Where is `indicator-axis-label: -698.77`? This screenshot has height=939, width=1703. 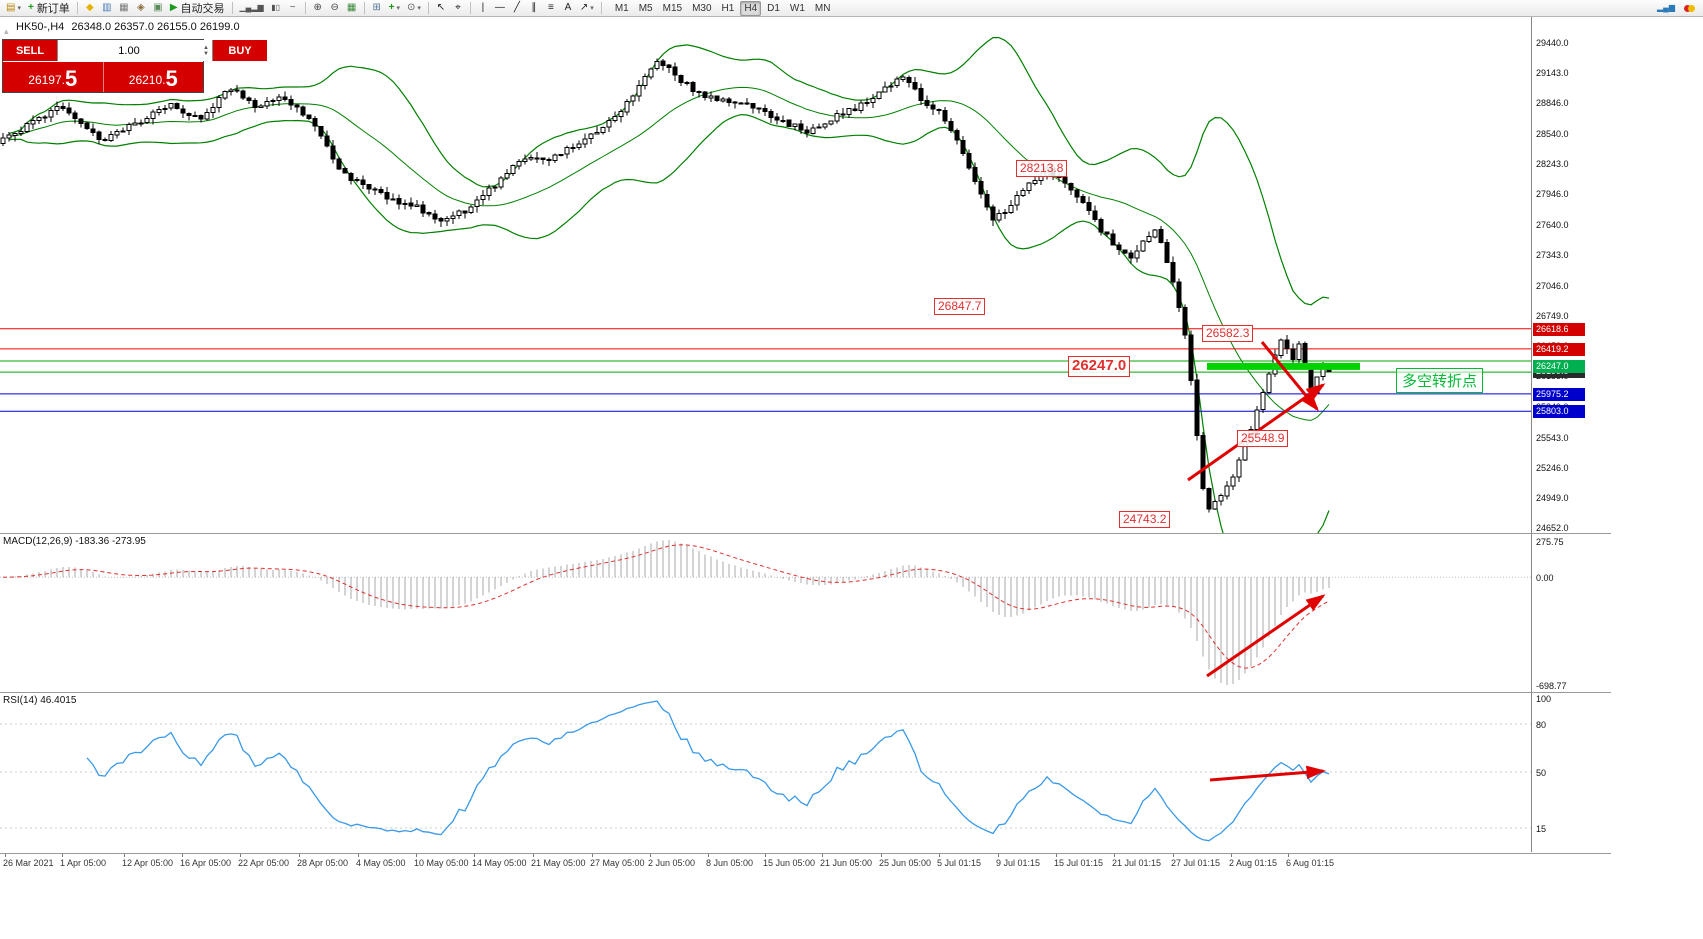
indicator-axis-label: -698.77 is located at coordinates (1551, 686).